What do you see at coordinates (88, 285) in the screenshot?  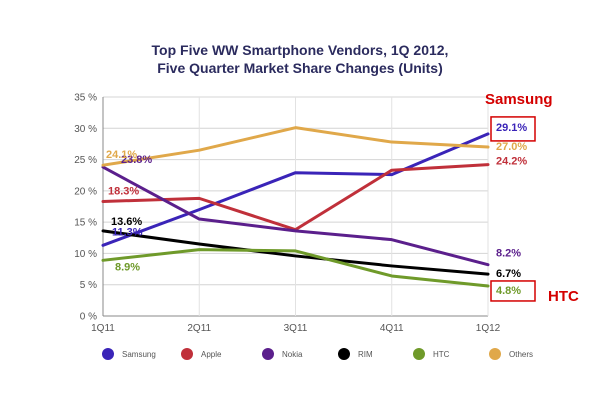 I see `y-tick-label: 5 %` at bounding box center [88, 285].